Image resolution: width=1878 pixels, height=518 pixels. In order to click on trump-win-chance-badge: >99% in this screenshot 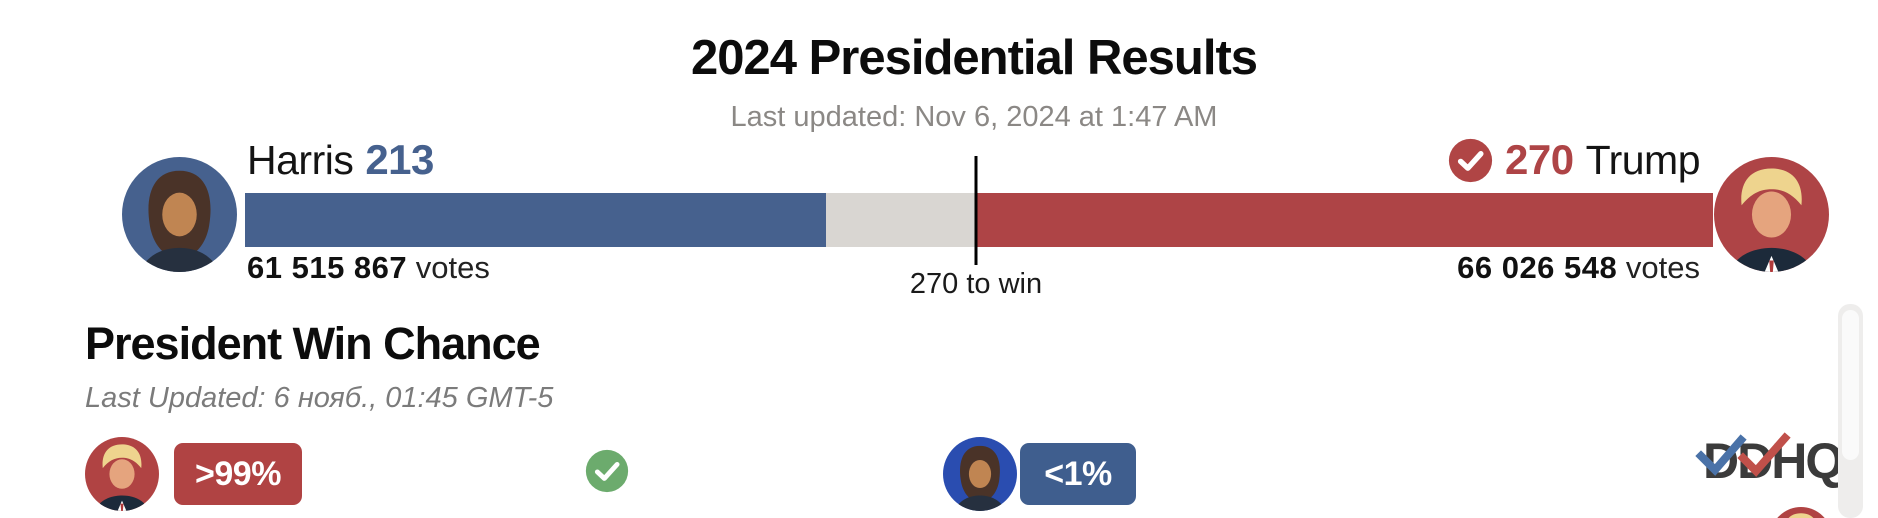, I will do `click(238, 474)`.